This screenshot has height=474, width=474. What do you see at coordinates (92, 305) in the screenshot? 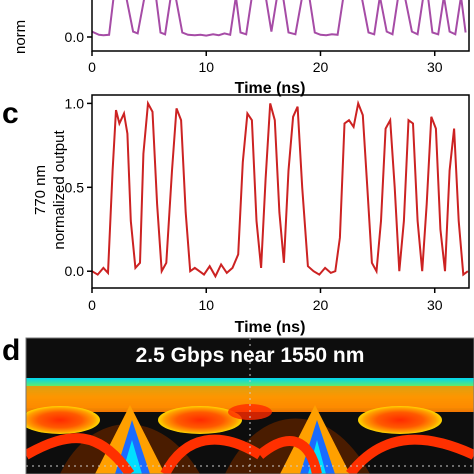
I see `panel-c-xtick-label: 0` at bounding box center [92, 305].